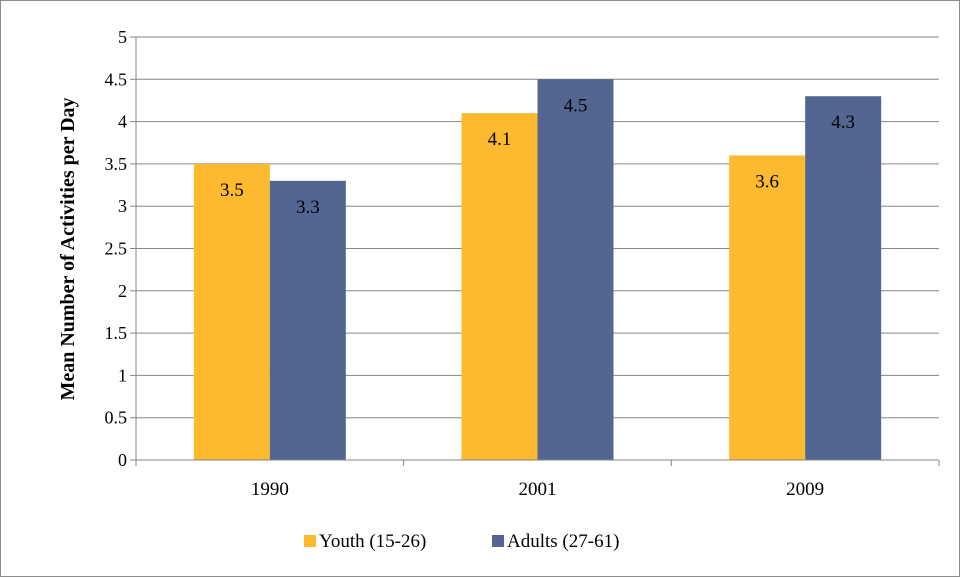 The width and height of the screenshot is (960, 578). I want to click on legend: Youth (15-26) Adults (27-61), so click(461, 541).